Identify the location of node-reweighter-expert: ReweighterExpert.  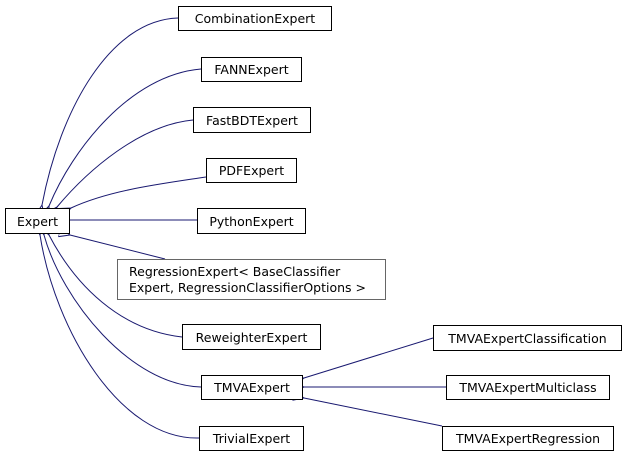
(251, 337).